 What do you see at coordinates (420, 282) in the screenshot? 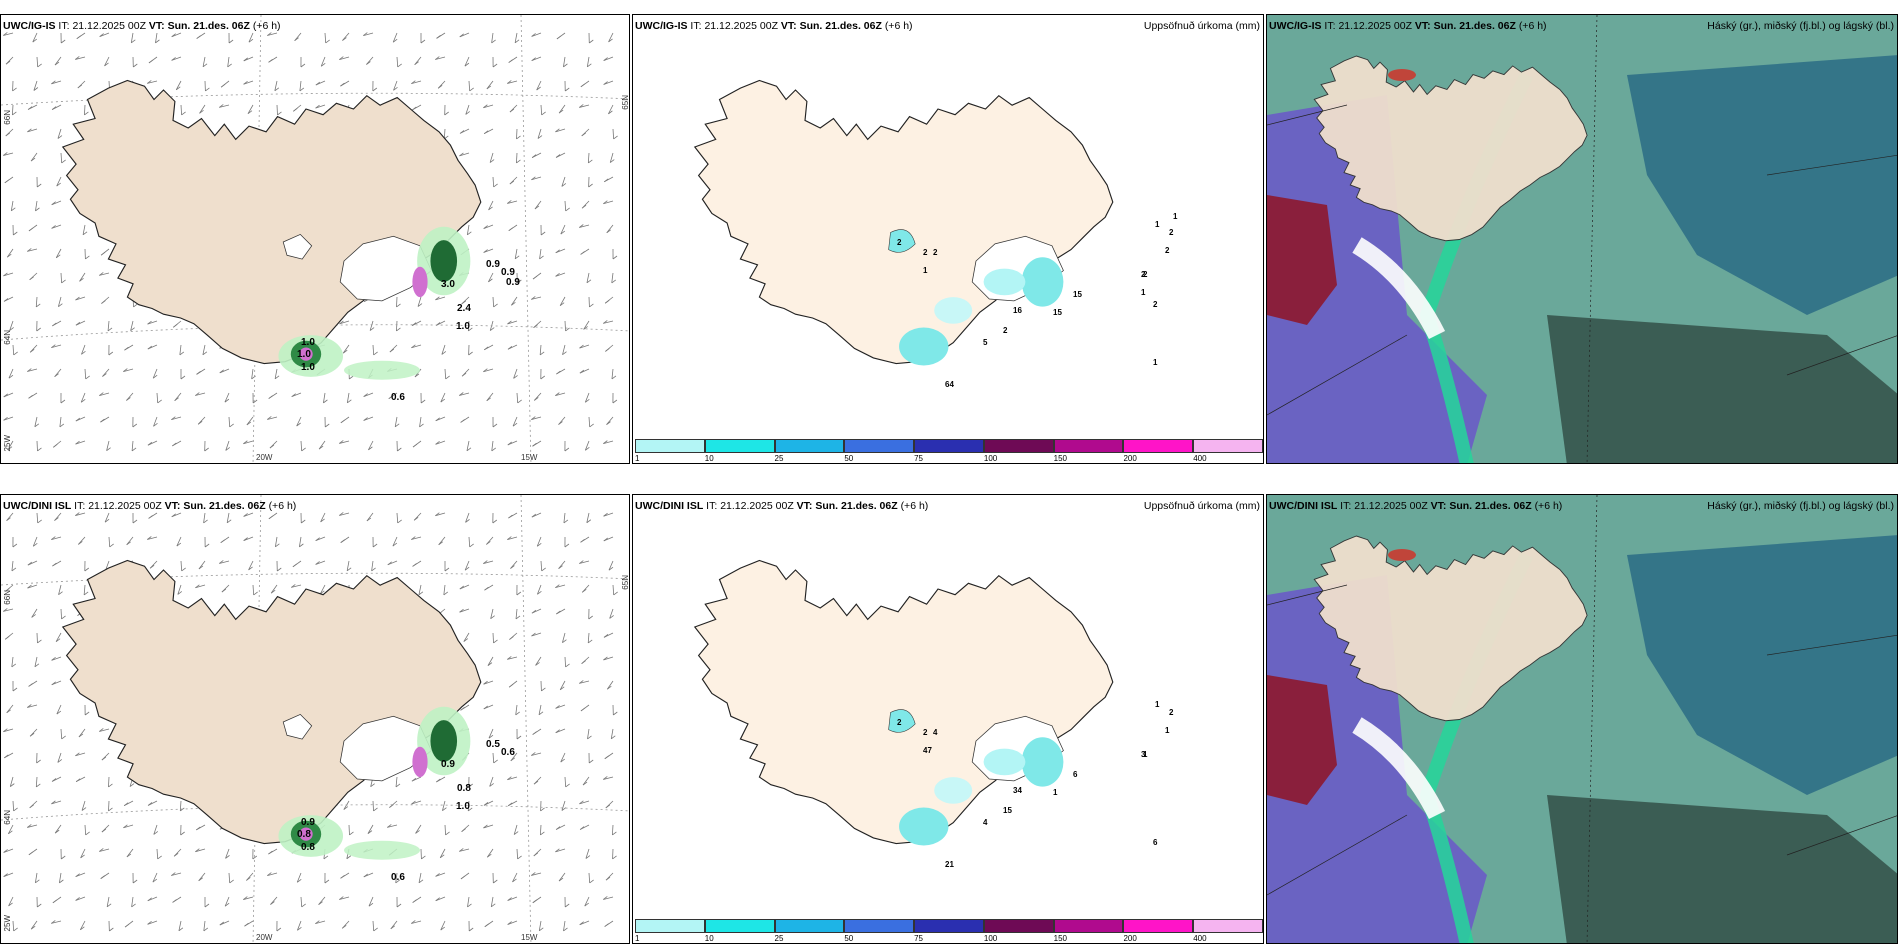
I see `gust-peak` at bounding box center [420, 282].